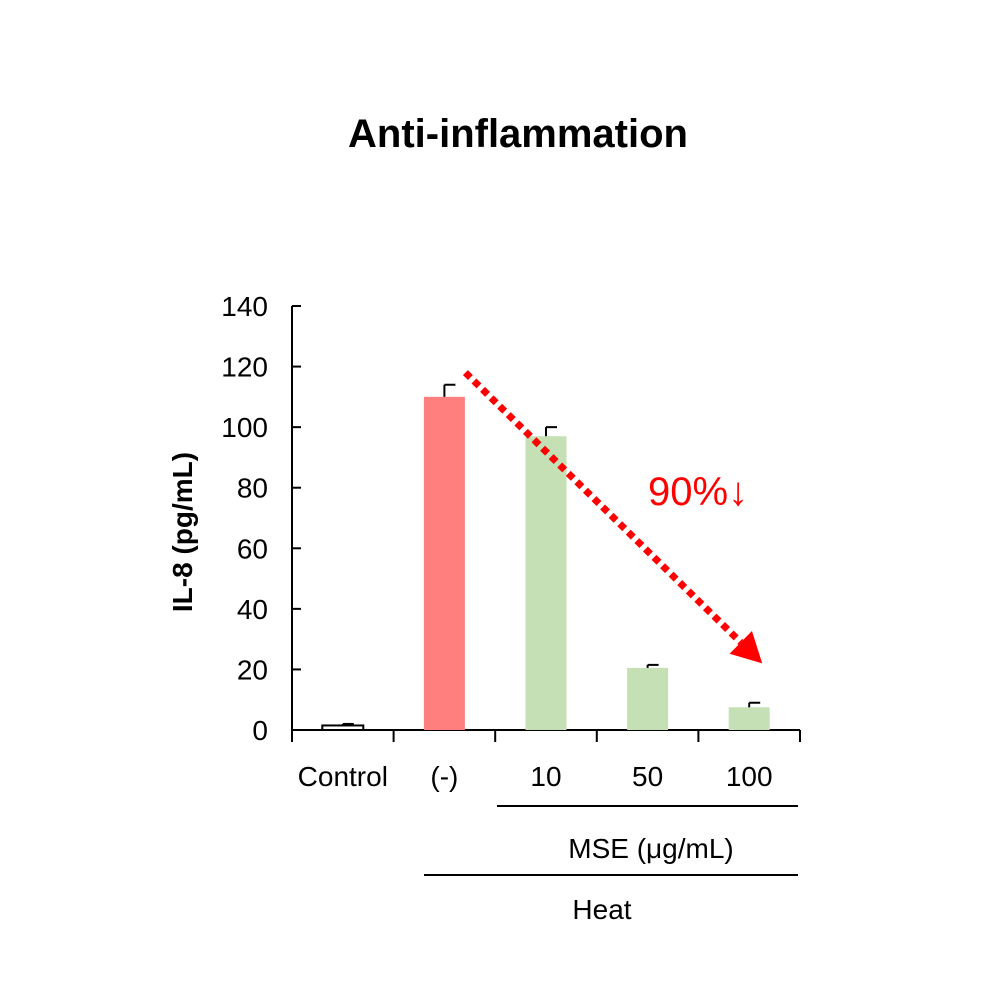 This screenshot has height=1000, width=1000. What do you see at coordinates (252, 548) in the screenshot?
I see `y-tick-label: 60` at bounding box center [252, 548].